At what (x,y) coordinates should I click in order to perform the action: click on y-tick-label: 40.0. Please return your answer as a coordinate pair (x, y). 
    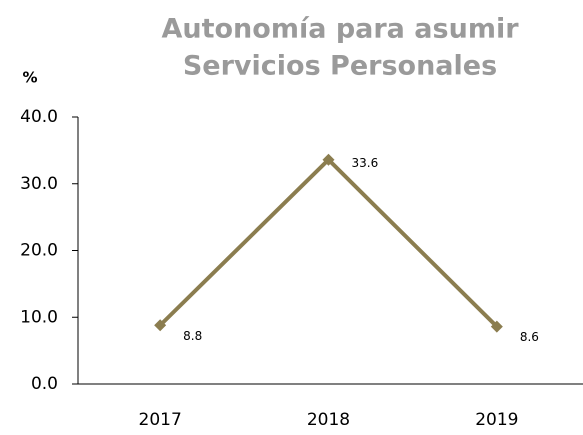
    Looking at the image, I should click on (39, 117).